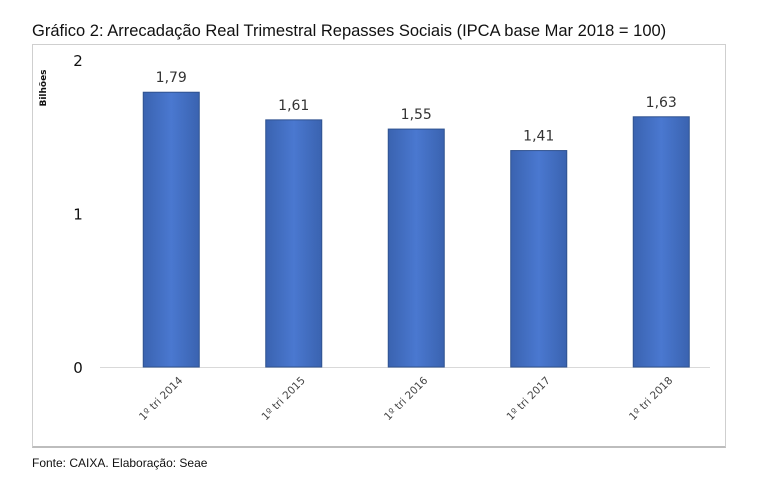  I want to click on source-note: Fonte: CAIXA. Elaboração: Seae, so click(120, 463).